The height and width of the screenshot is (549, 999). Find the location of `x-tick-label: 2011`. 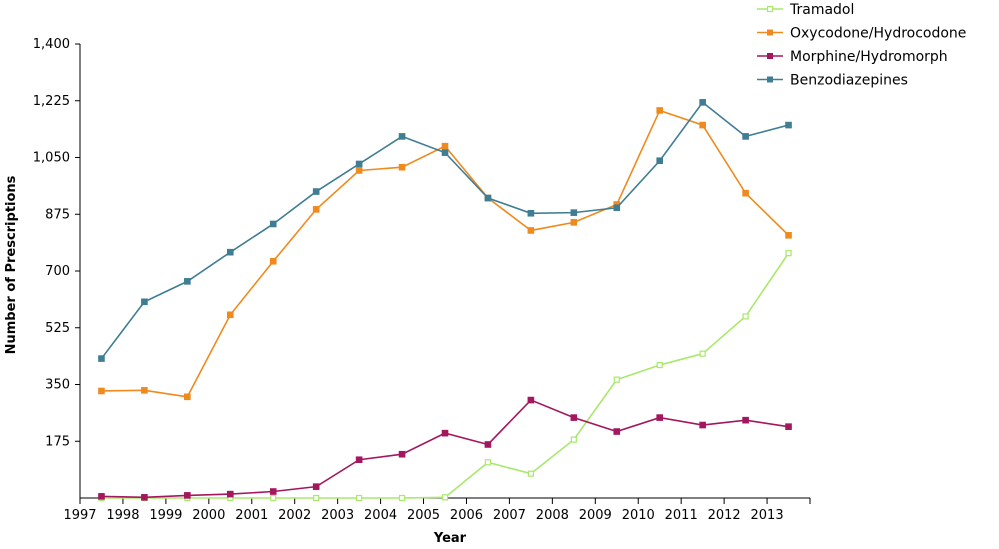

x-tick-label: 2011 is located at coordinates (681, 515).